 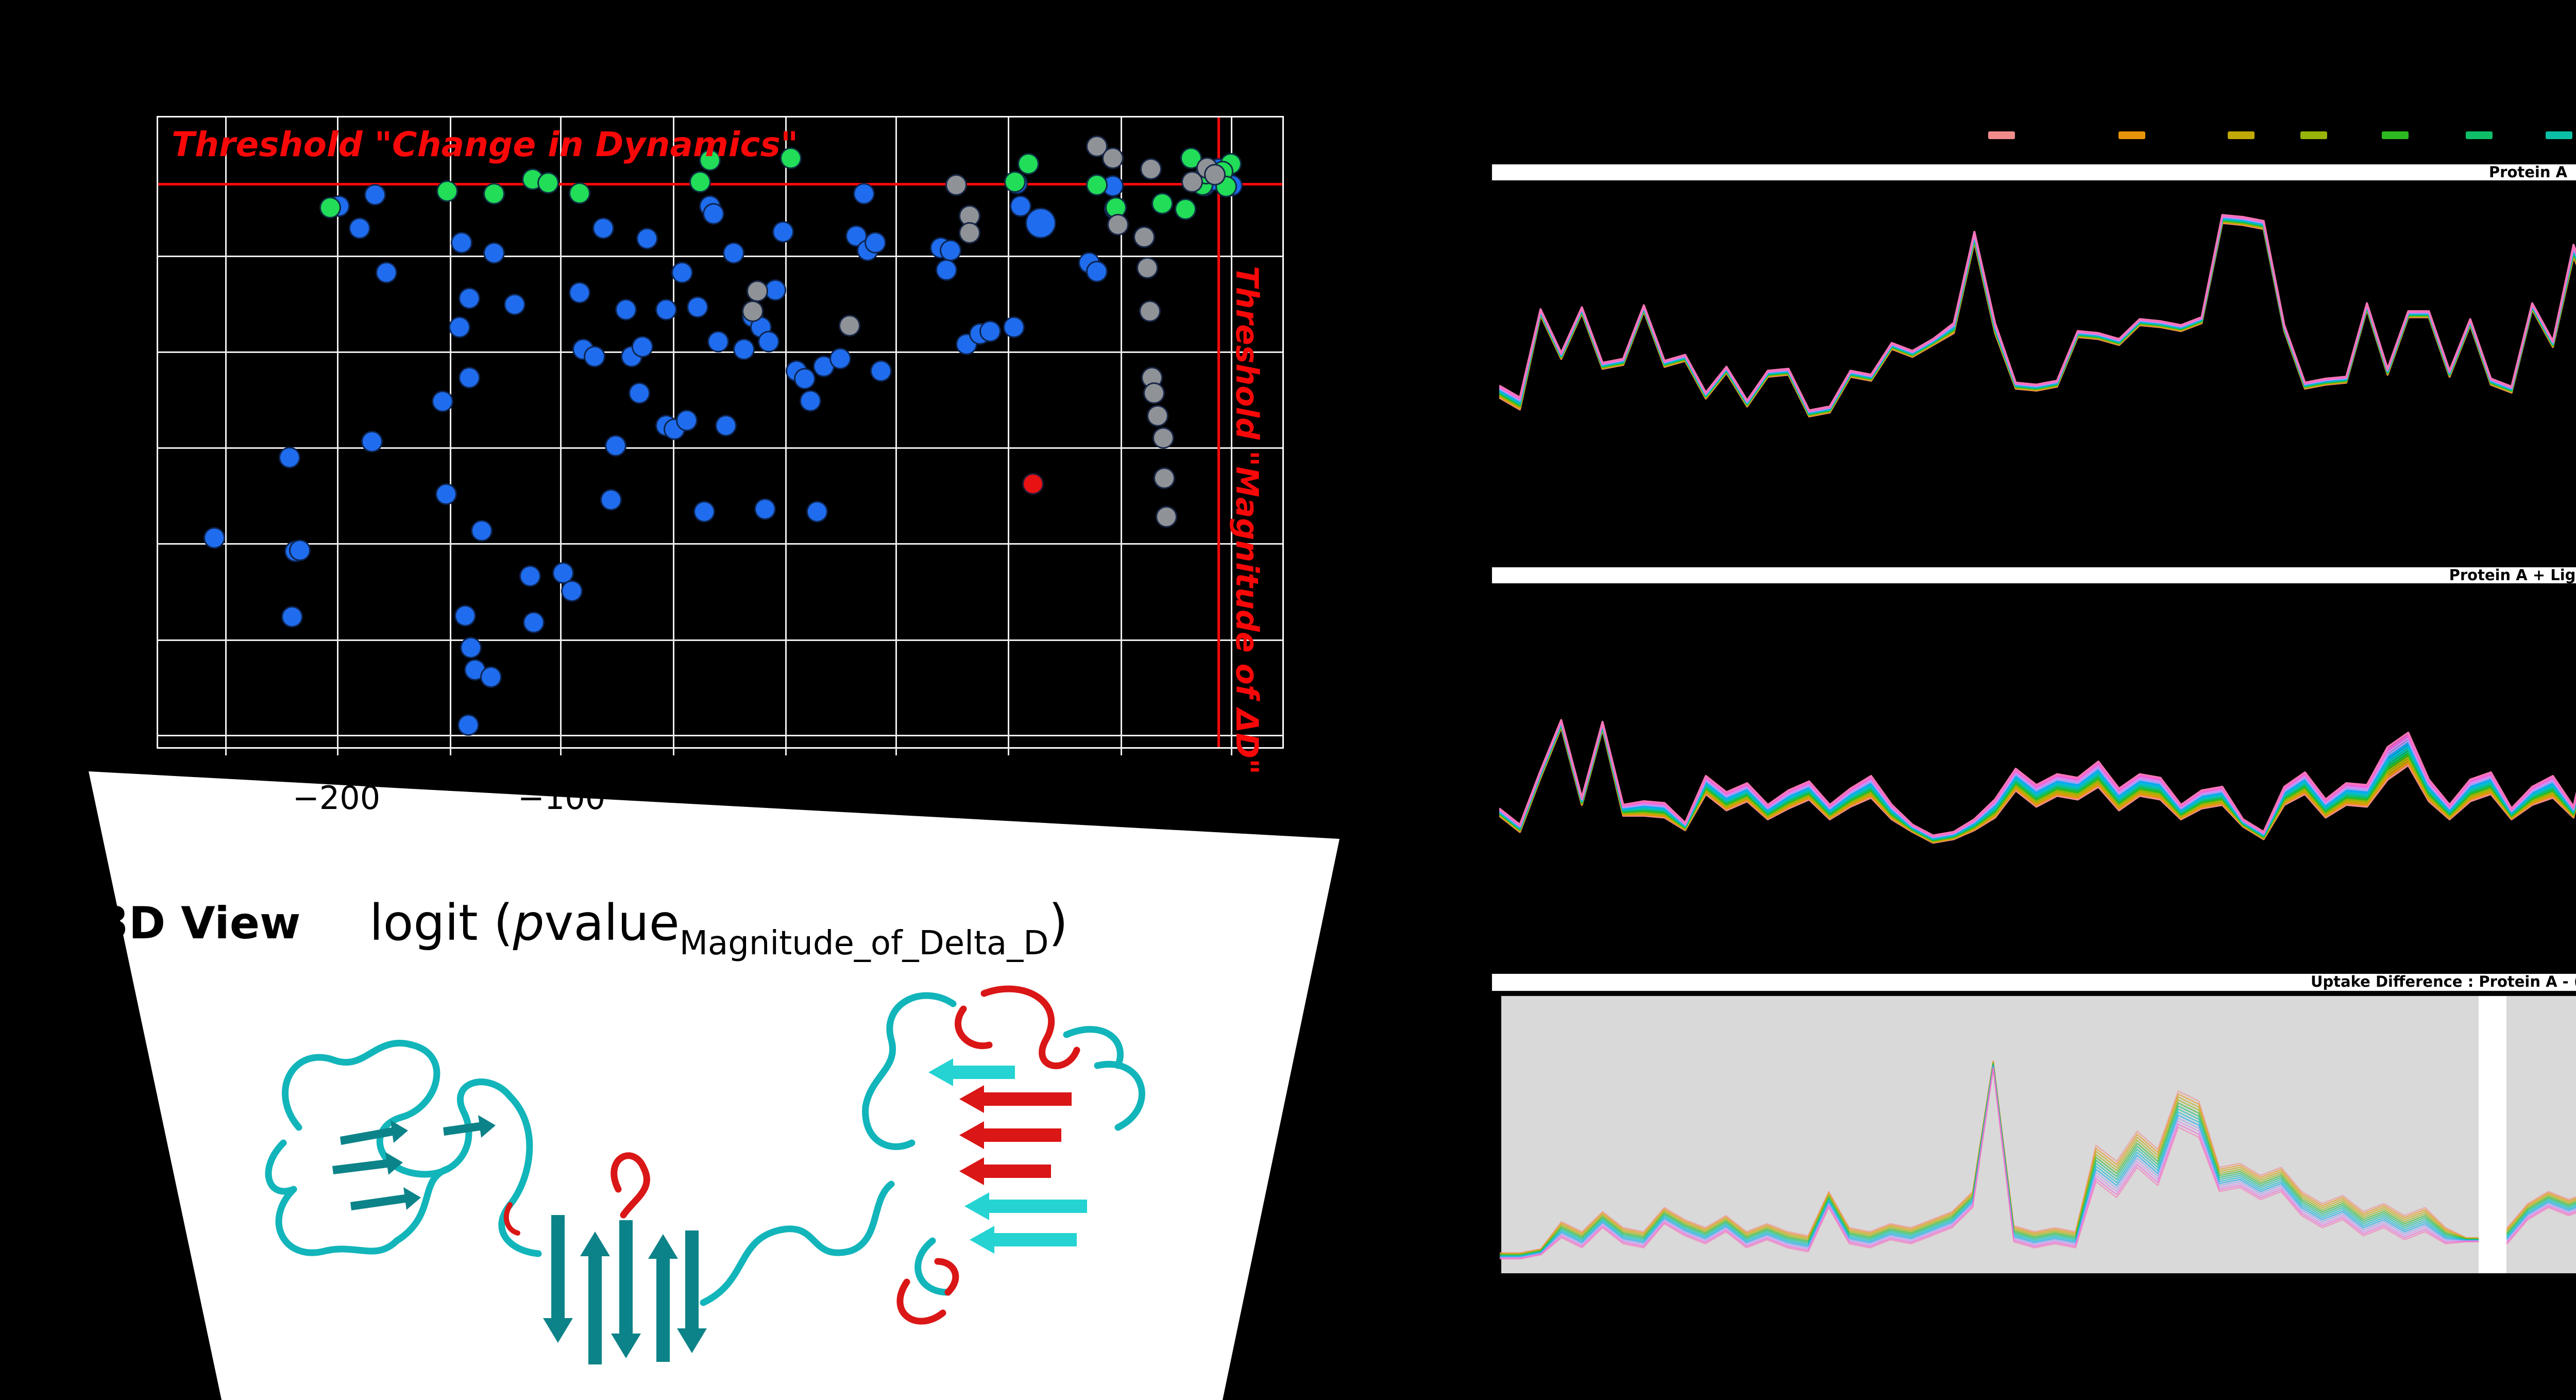 I want to click on panel-title-protein-a: Protein A, so click(x=2033, y=172).